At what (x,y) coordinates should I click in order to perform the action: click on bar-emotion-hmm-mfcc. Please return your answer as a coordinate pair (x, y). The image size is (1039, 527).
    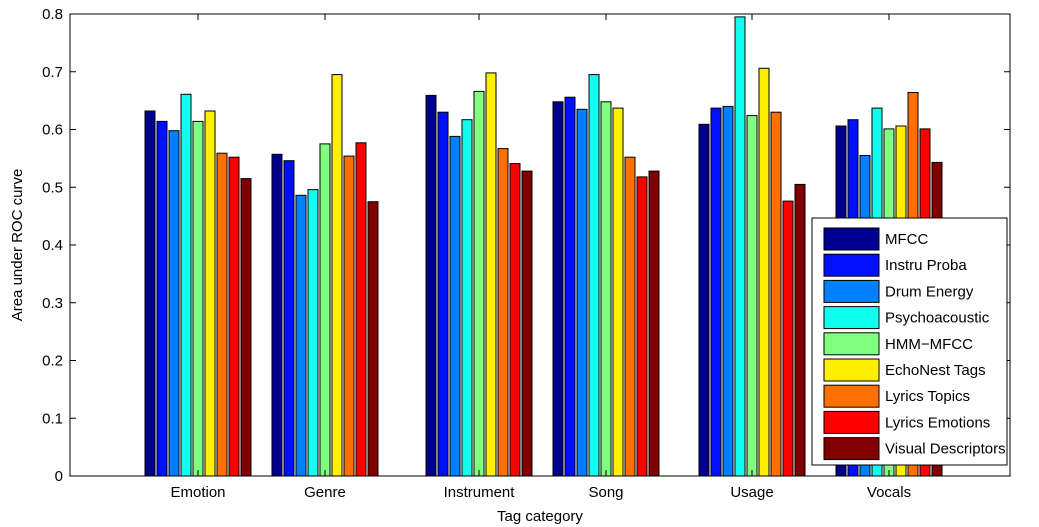
    Looking at the image, I should click on (198, 298).